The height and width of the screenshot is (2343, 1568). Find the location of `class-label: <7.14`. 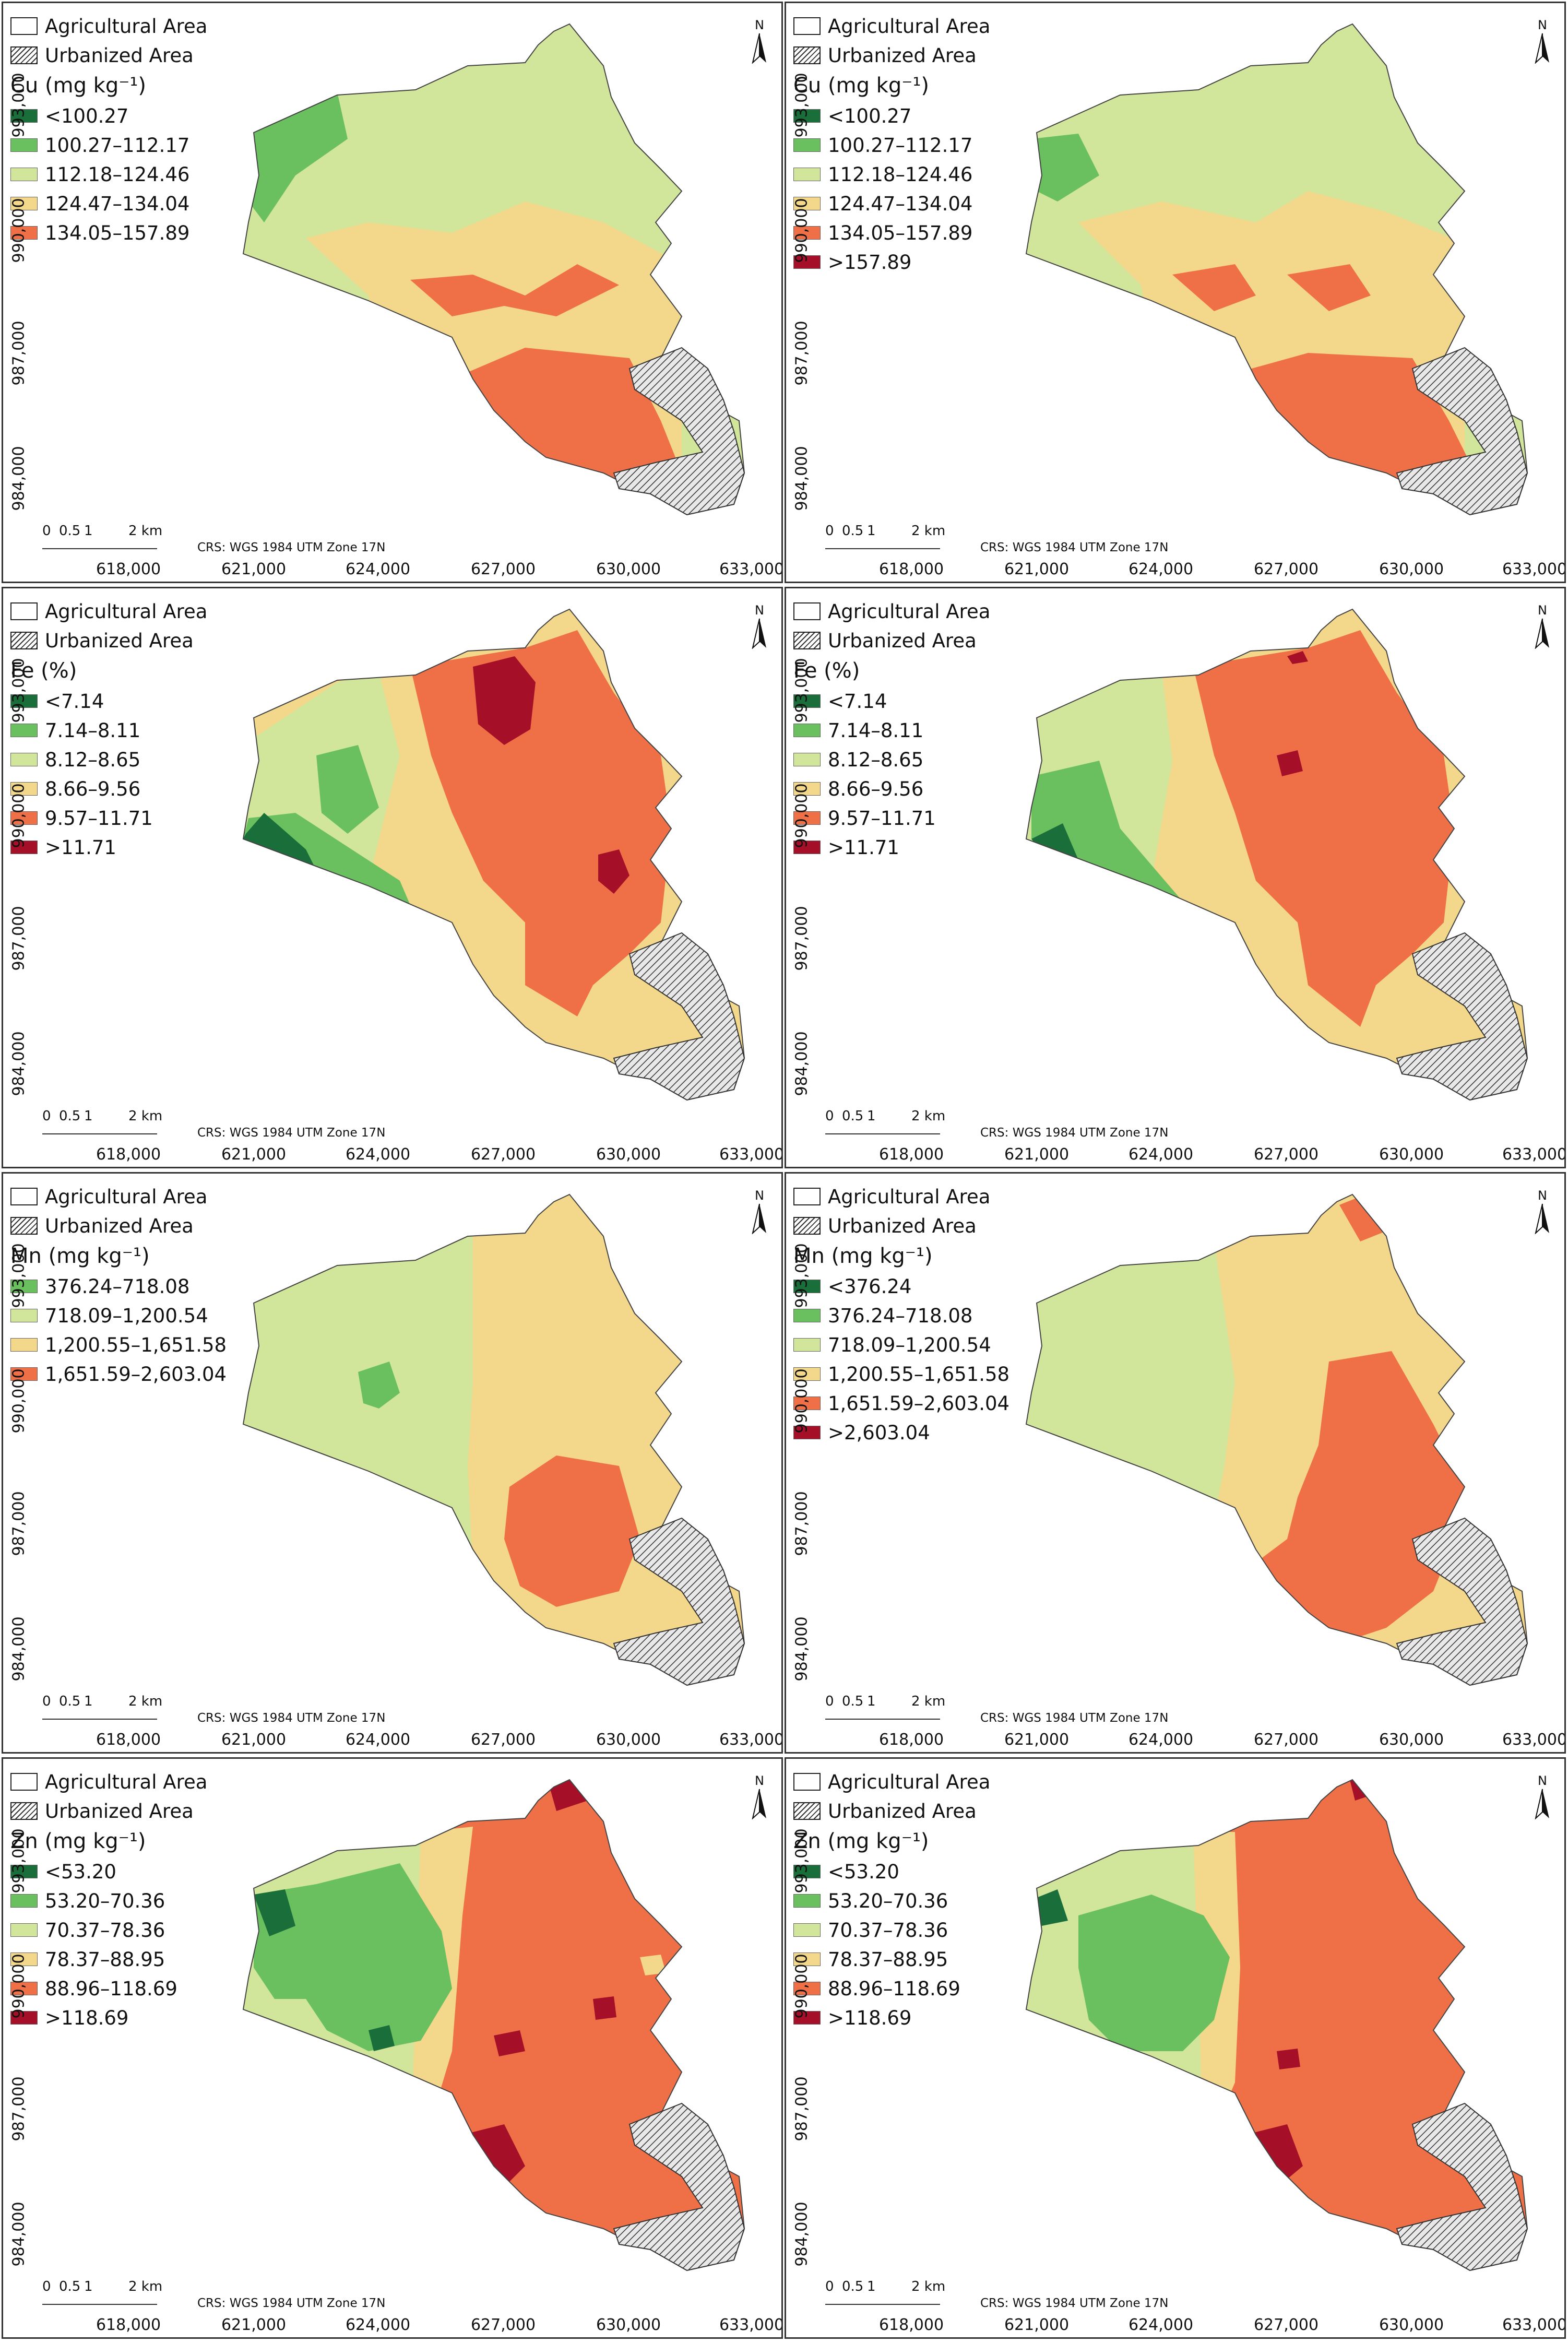

class-label: <7.14 is located at coordinates (857, 701).